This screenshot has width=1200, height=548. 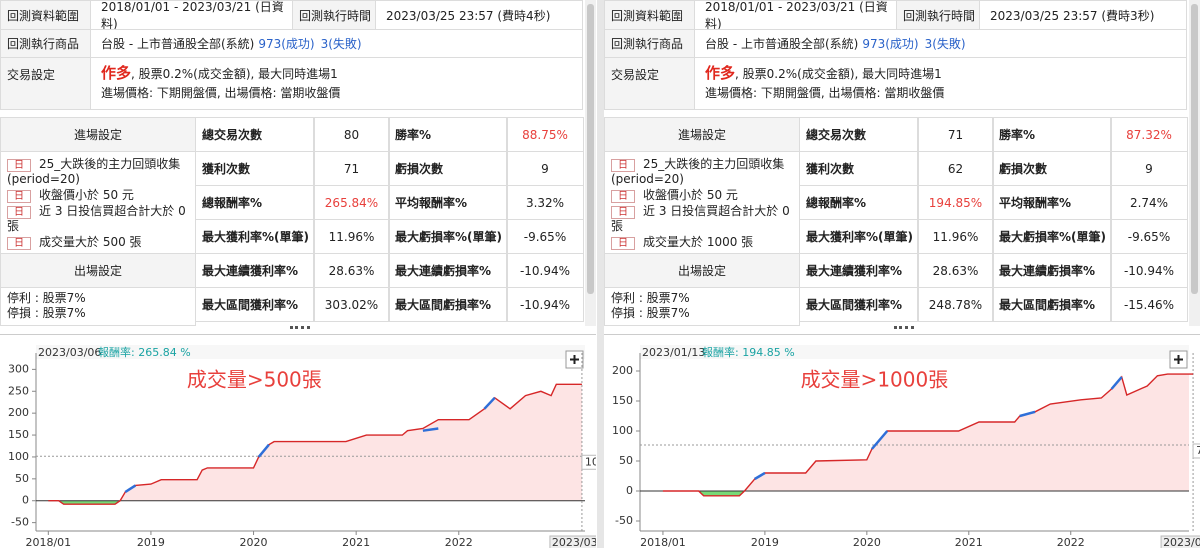 What do you see at coordinates (1052, 202) in the screenshot?
I see `stat-label: 平均報酬率%` at bounding box center [1052, 202].